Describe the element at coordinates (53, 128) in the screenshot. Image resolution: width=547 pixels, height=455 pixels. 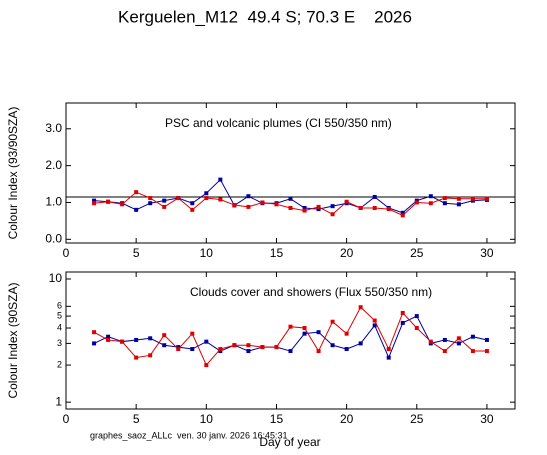
I see `y-tick-label: 3.0` at that location.